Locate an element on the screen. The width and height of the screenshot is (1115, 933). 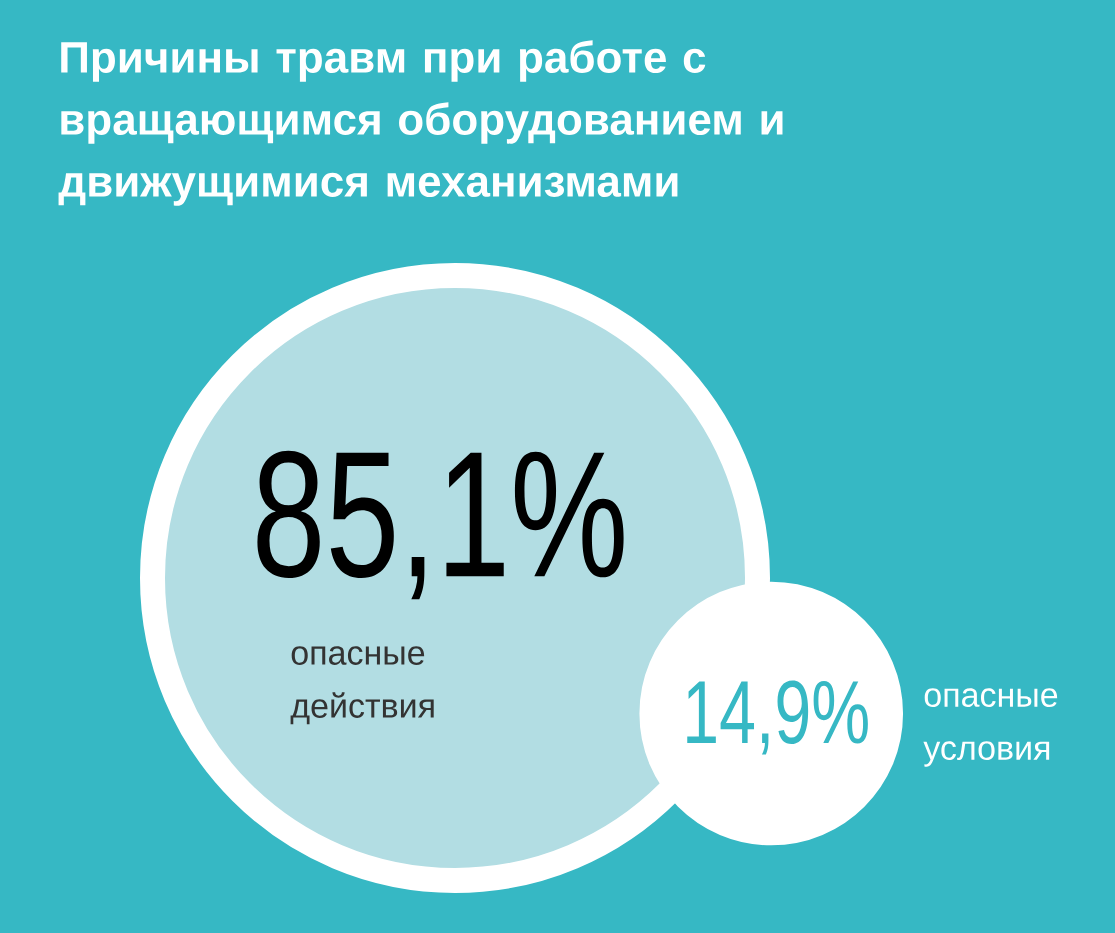
category-label: опасные действия is located at coordinates (362, 685).